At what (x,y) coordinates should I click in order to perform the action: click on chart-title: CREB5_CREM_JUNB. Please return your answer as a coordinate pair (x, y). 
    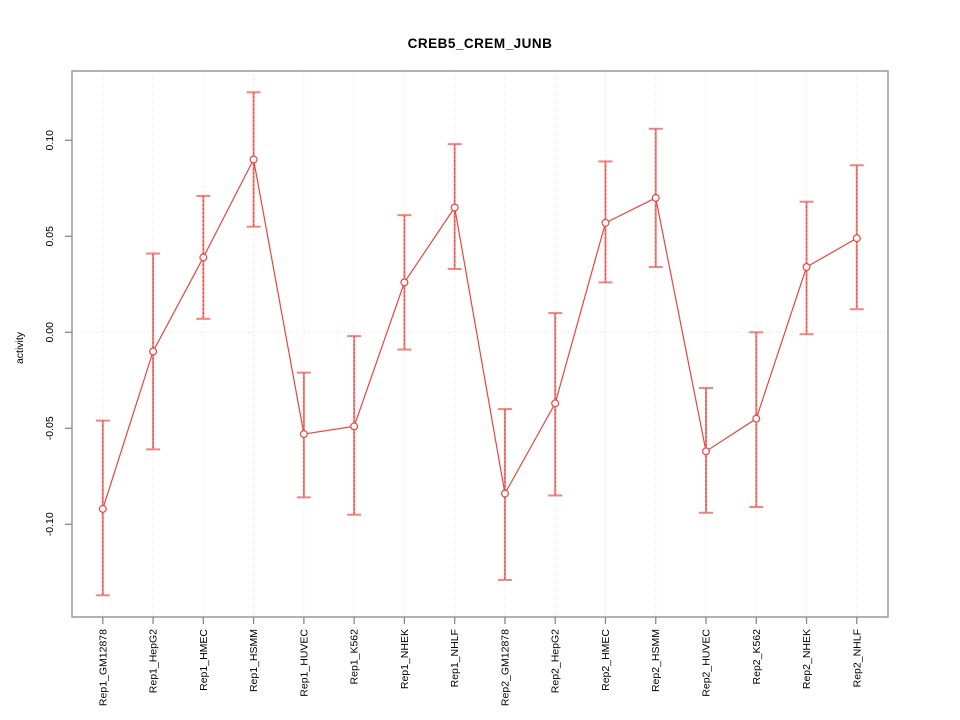
    Looking at the image, I should click on (480, 43).